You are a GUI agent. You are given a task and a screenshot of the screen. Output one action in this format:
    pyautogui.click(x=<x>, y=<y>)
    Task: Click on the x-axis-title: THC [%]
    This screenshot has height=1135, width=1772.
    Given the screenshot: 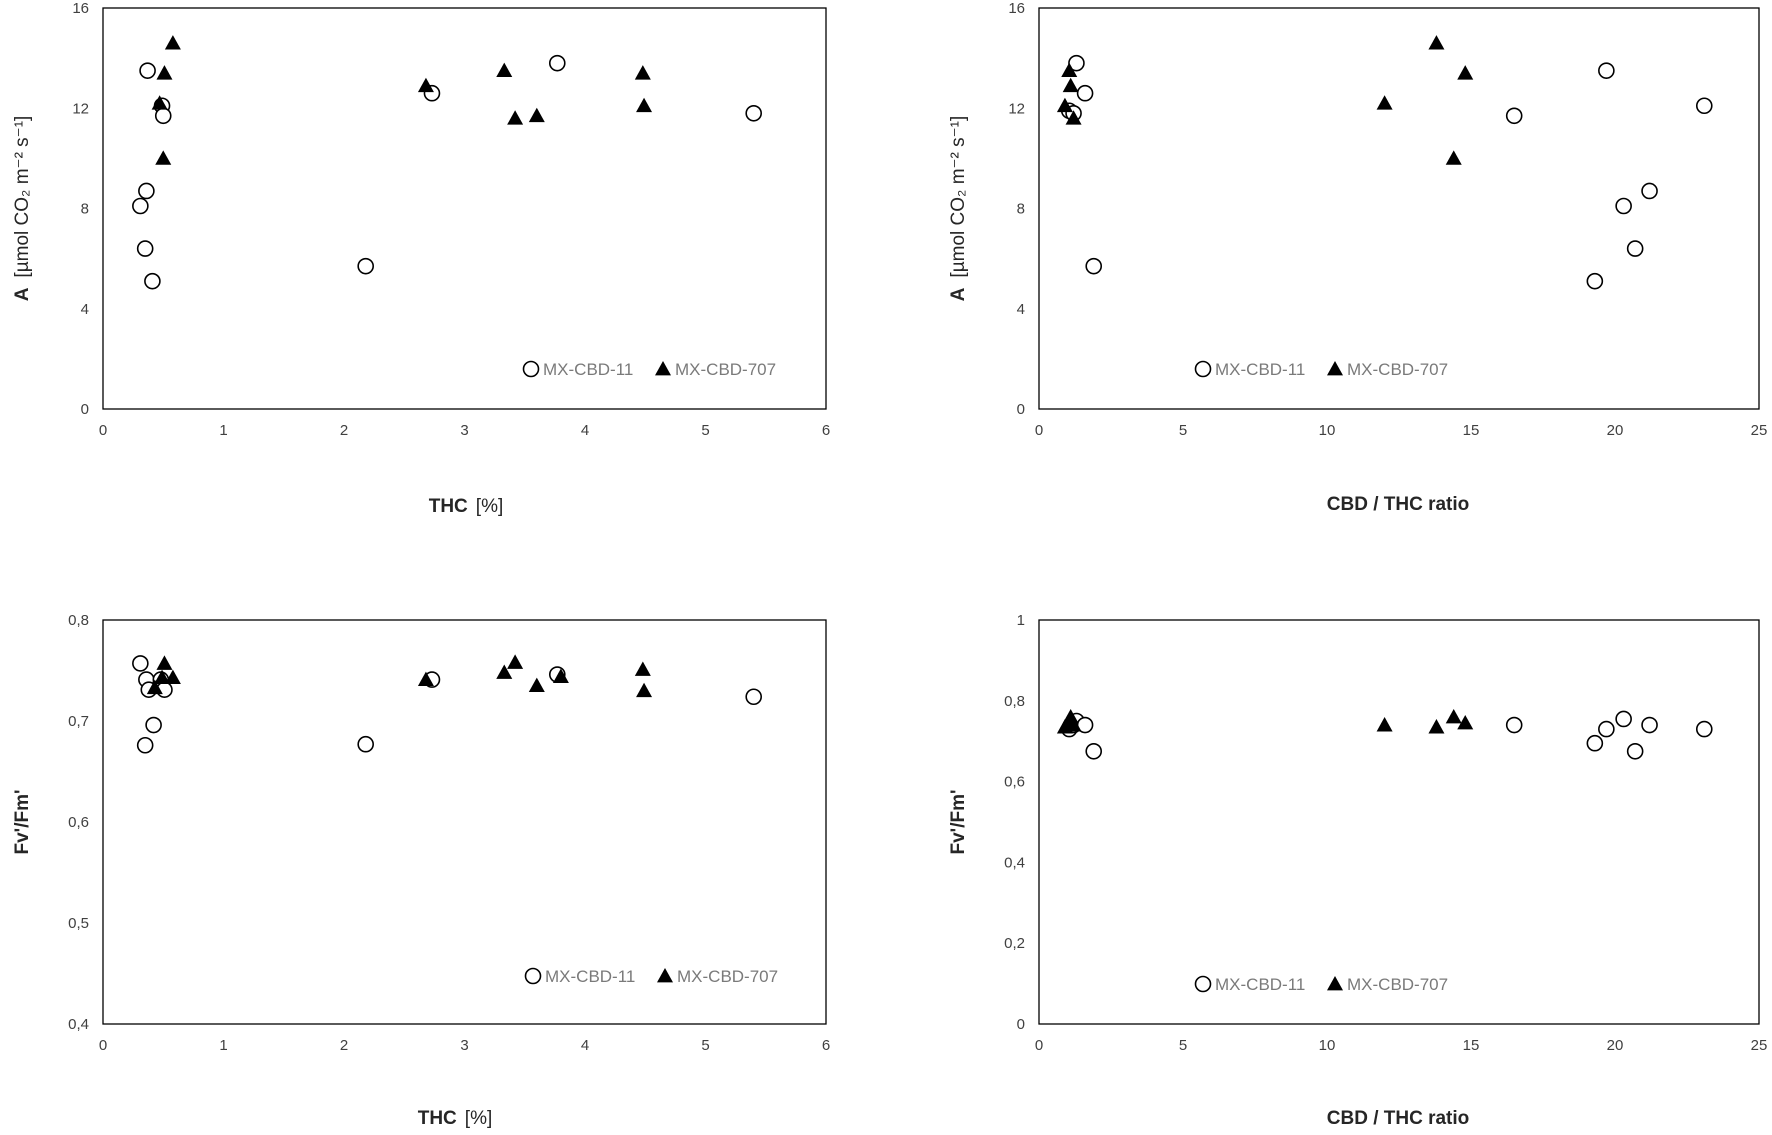 What is the action you would take?
    pyautogui.click(x=455, y=1118)
    